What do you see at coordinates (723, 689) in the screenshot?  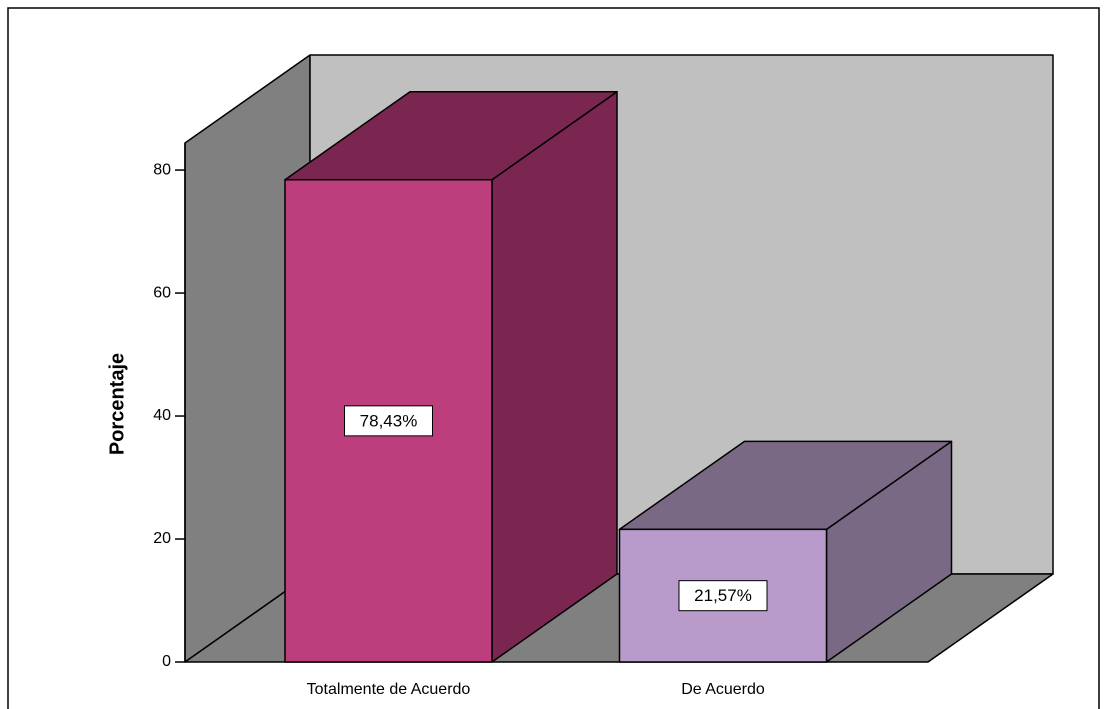 I see `x-tick-label: De Acuerdo` at bounding box center [723, 689].